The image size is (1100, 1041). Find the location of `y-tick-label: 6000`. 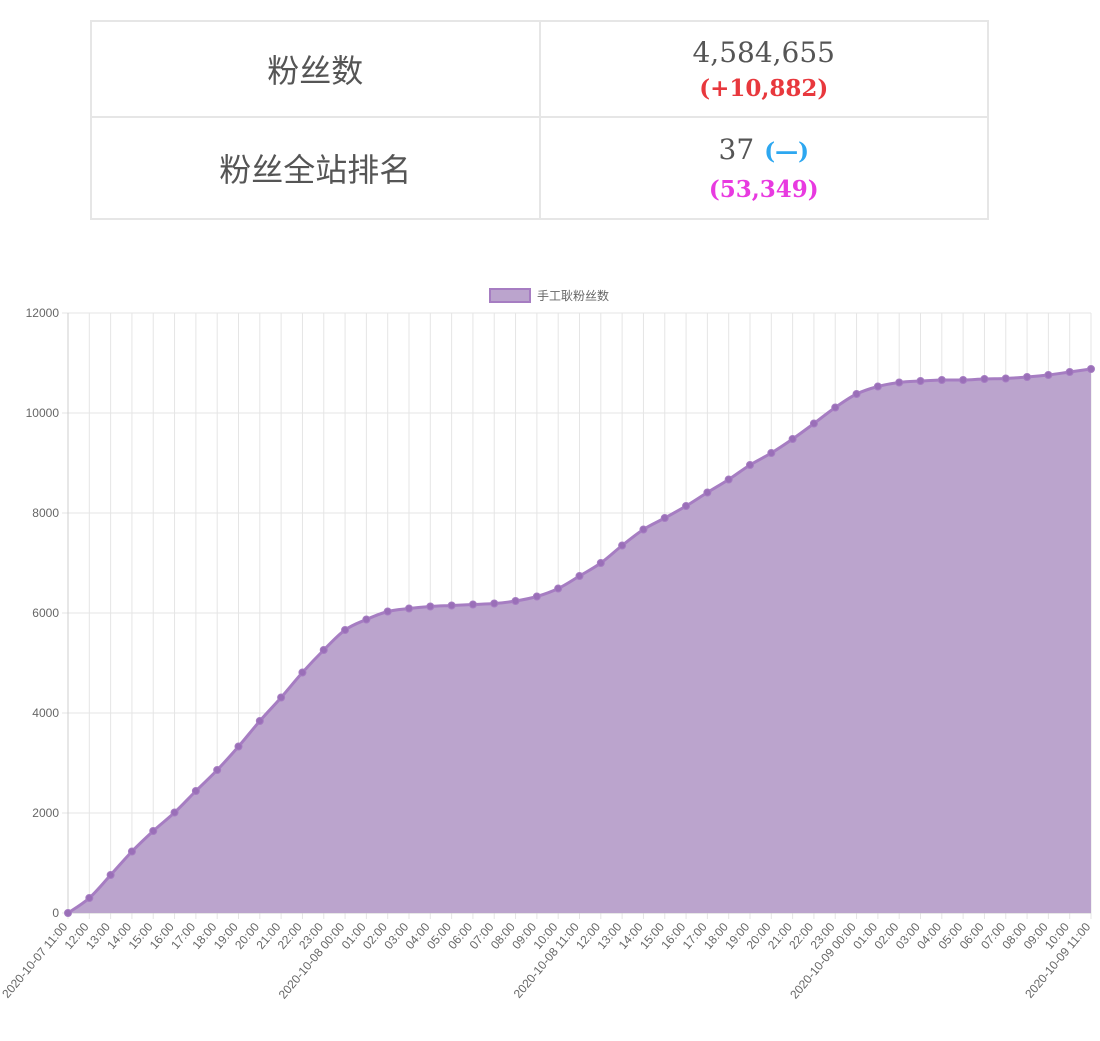

y-tick-label: 6000 is located at coordinates (45, 613).